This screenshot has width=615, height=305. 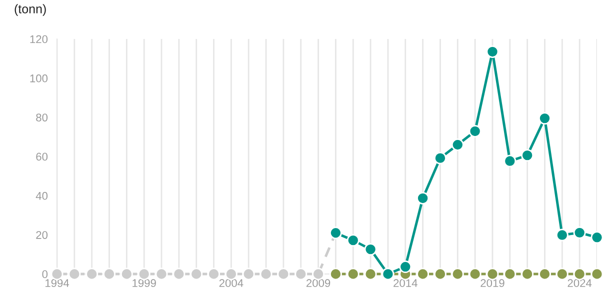 What do you see at coordinates (42, 118) in the screenshot?
I see `y-tick-label: 80` at bounding box center [42, 118].